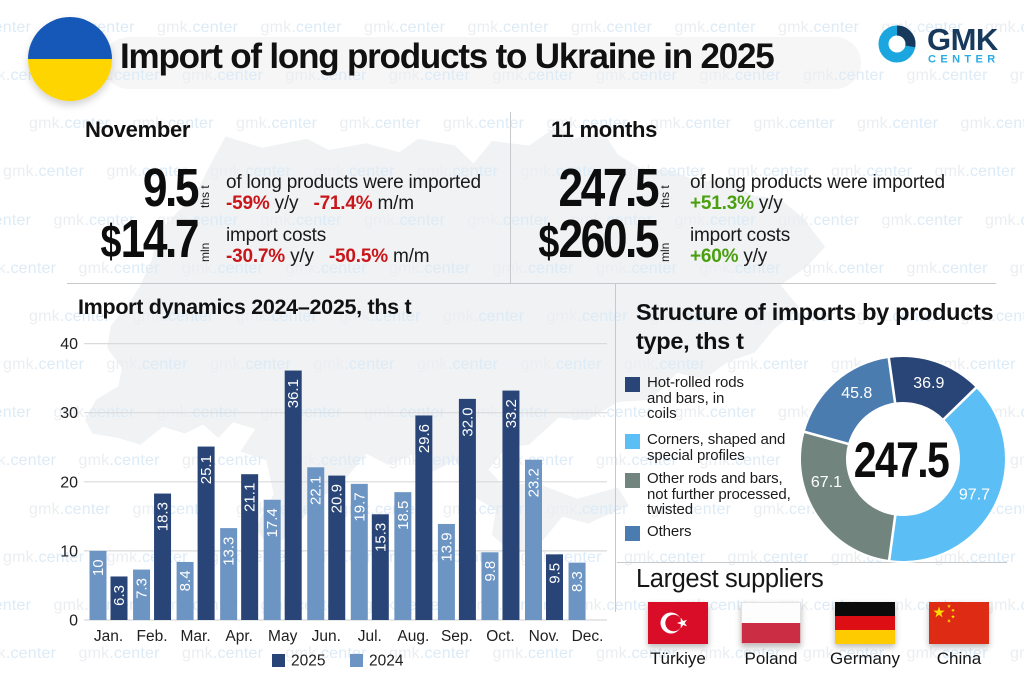  I want to click on change-part: -50.5%, so click(358, 256).